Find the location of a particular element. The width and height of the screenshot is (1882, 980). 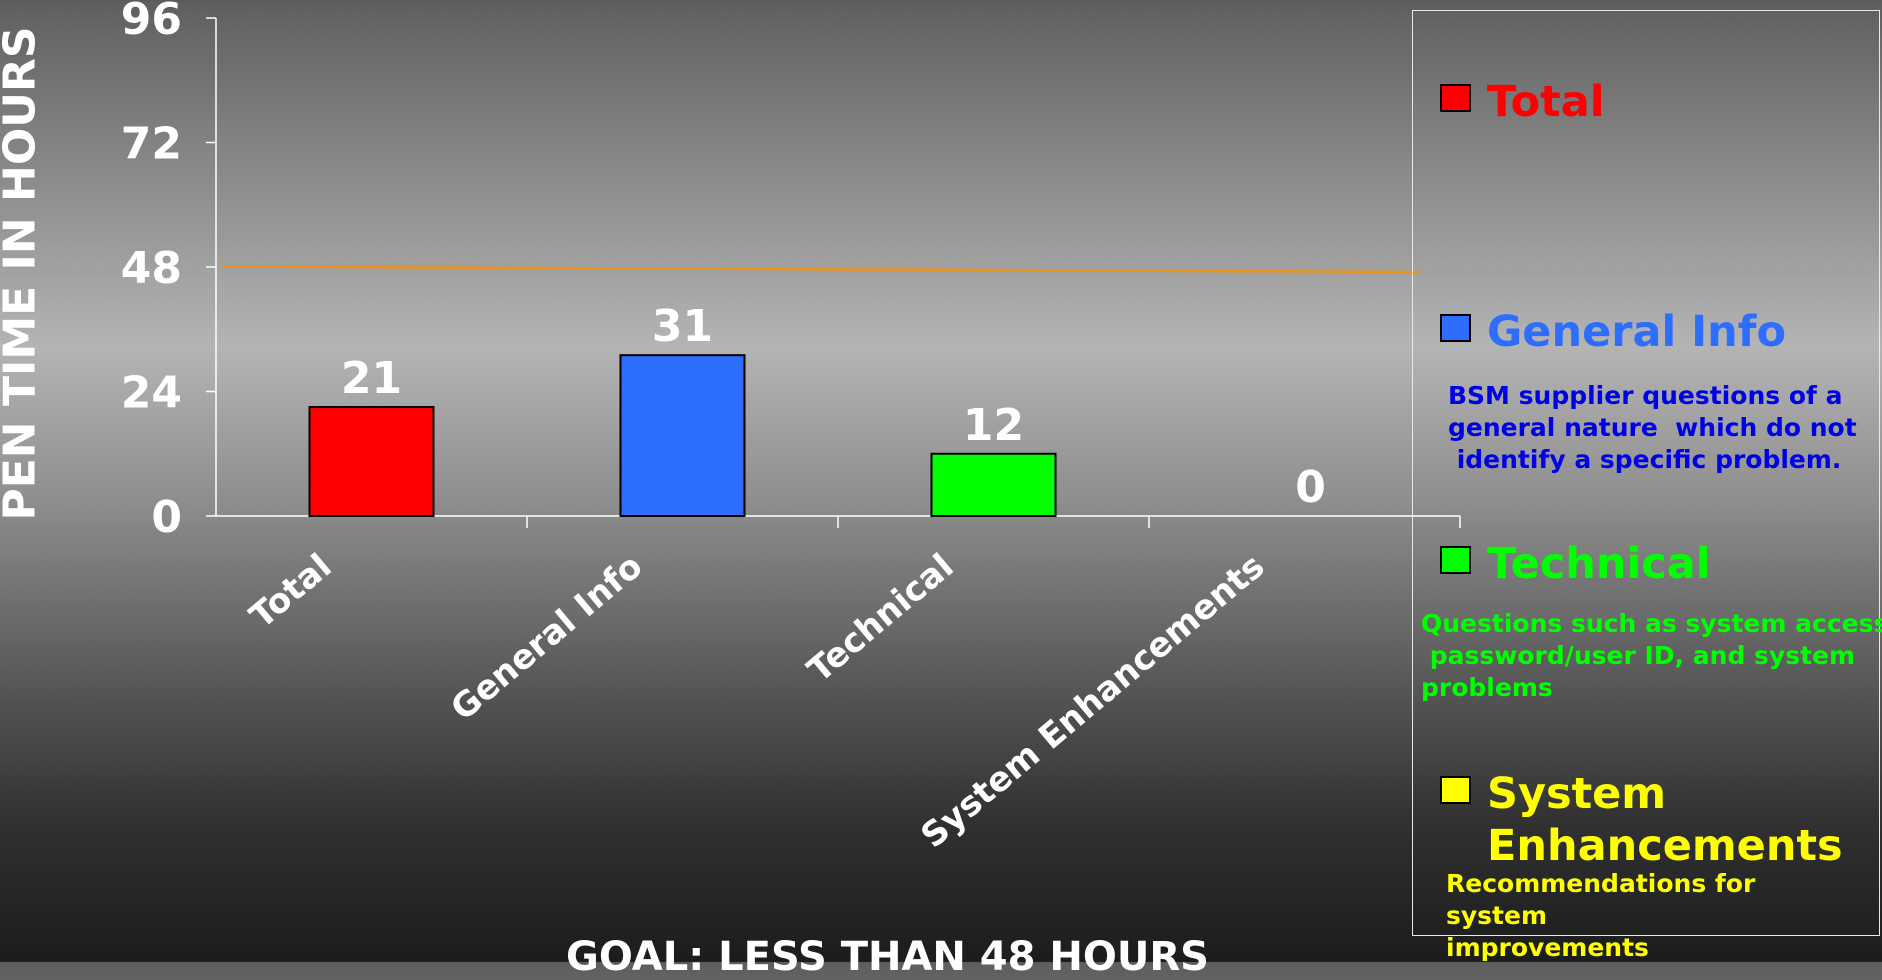

goal-caption: GOAL: LESS THAN 48 HOURS is located at coordinates (887, 957).